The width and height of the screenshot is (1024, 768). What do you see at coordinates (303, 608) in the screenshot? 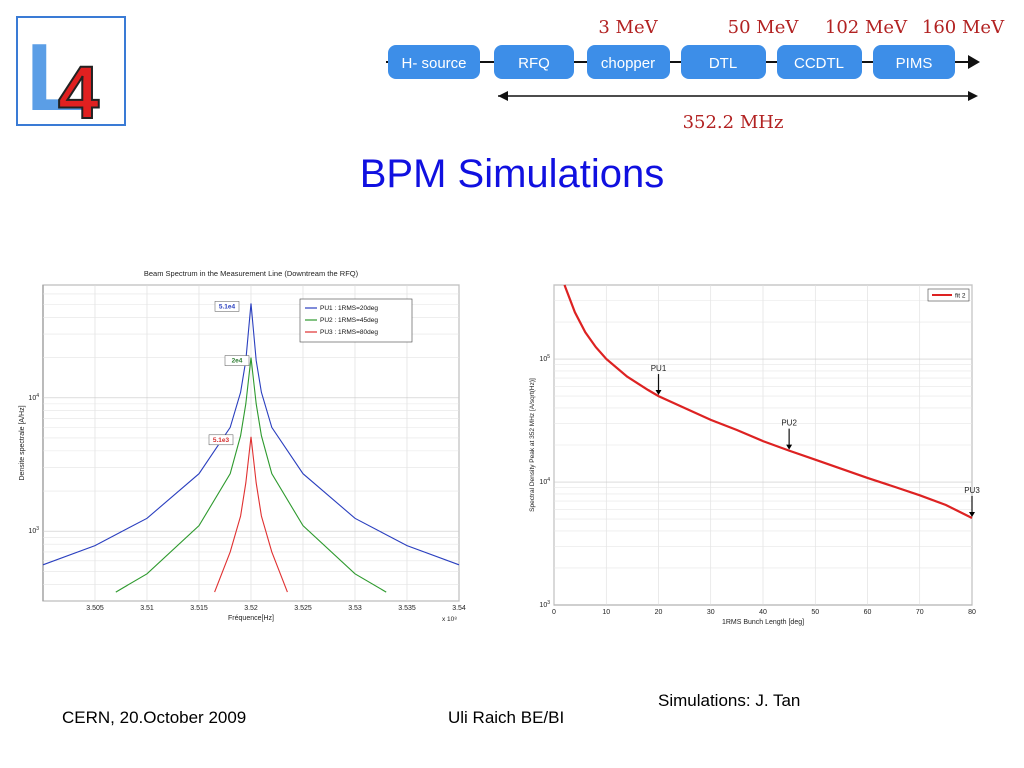
I see `x-tick-label: 3.525` at bounding box center [303, 608].